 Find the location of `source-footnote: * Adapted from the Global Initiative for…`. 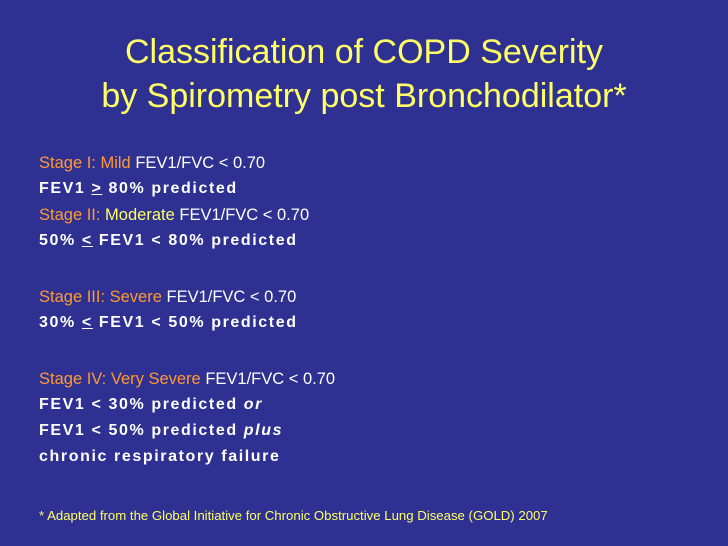

source-footnote: * Adapted from the Global Initiative for… is located at coordinates (293, 515).